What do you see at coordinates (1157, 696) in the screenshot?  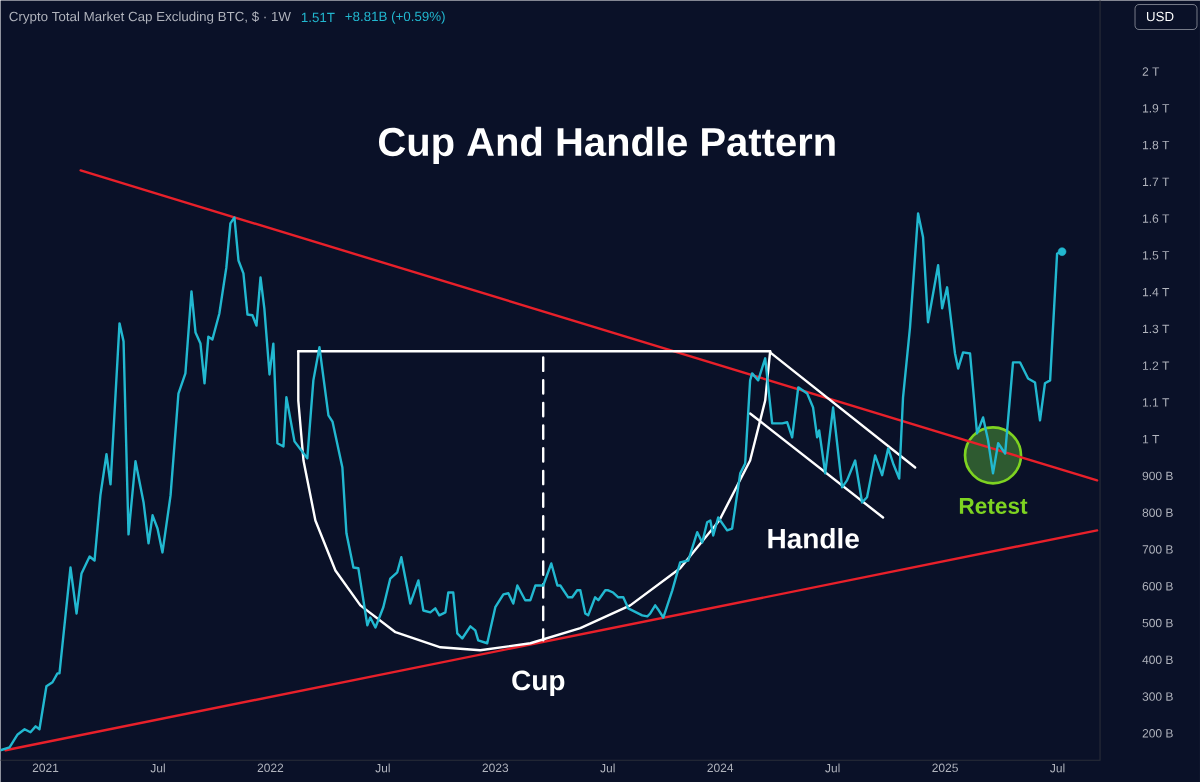 I see `y-tick-label: 300 B` at bounding box center [1157, 696].